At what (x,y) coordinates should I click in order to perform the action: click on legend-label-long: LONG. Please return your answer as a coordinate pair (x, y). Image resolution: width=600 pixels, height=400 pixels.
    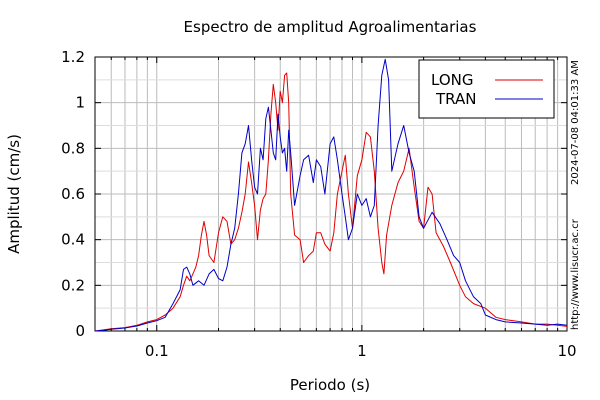
    Looking at the image, I should click on (452, 80).